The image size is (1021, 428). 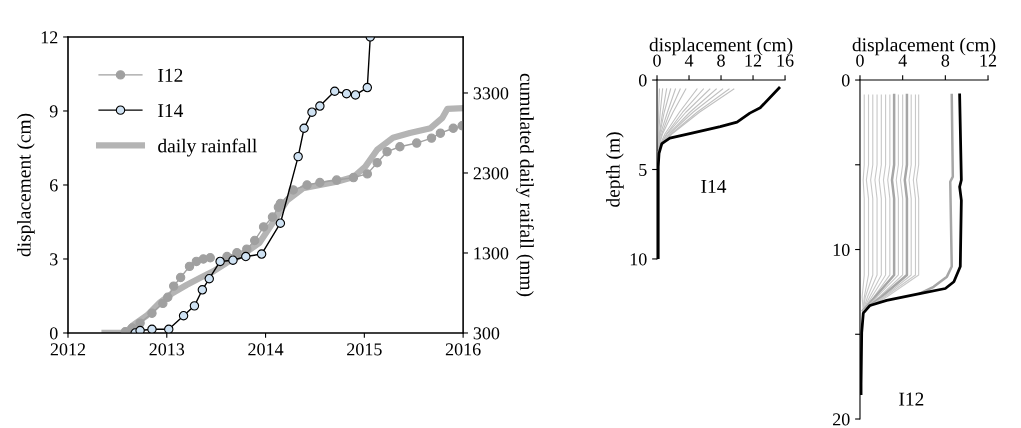 What do you see at coordinates (170, 75) in the screenshot?
I see `legend-label: I12` at bounding box center [170, 75].